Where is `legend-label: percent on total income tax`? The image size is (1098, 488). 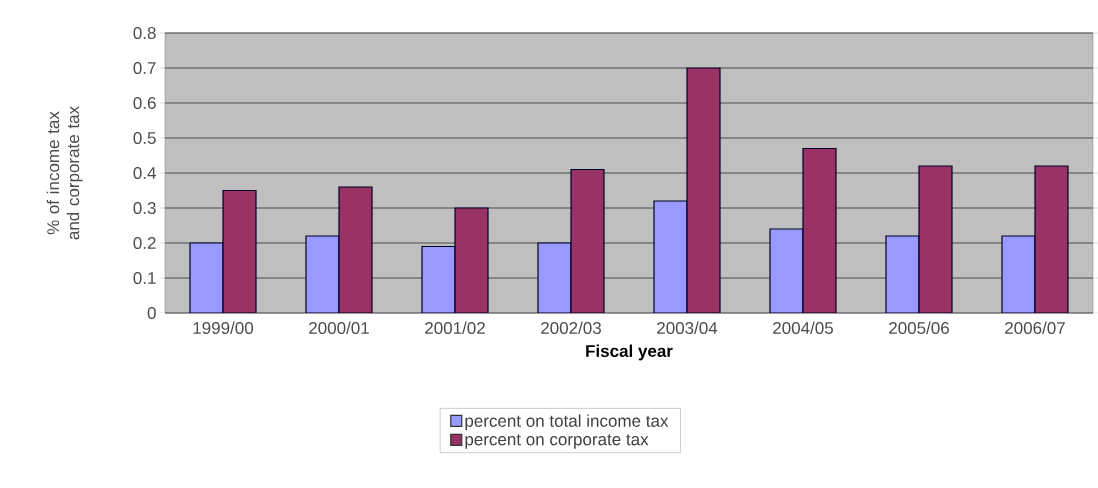
legend-label: percent on total income tax is located at coordinates (567, 422).